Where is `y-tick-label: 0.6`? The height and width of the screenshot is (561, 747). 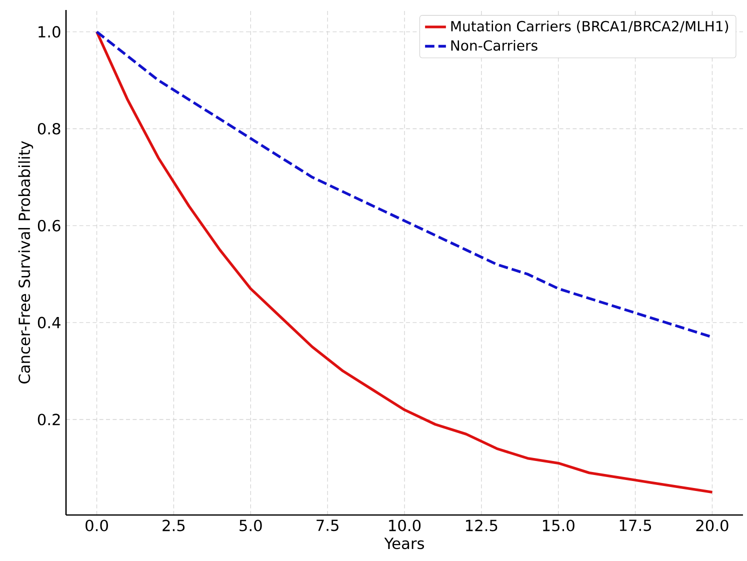
y-tick-label: 0.6 is located at coordinates (49, 226).